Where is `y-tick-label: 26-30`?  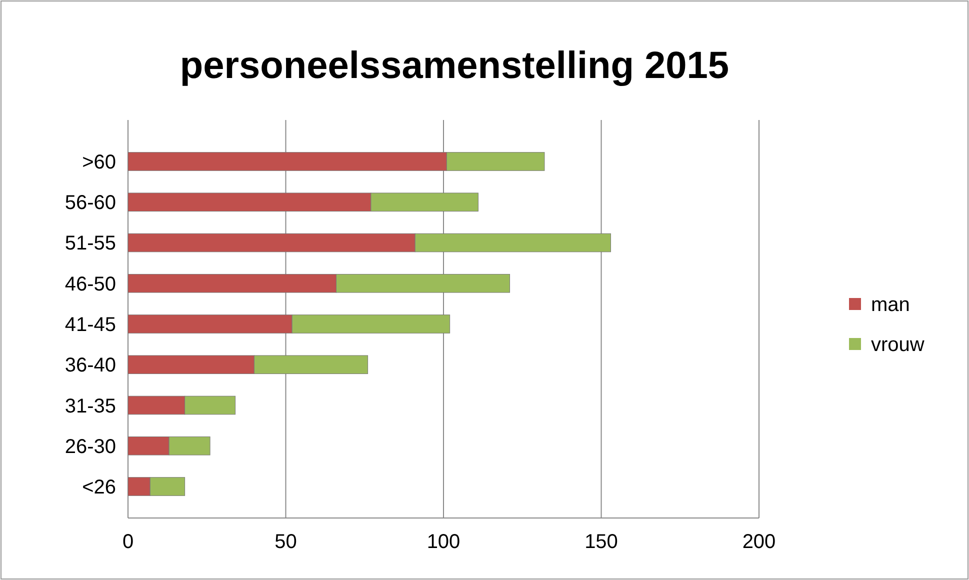 y-tick-label: 26-30 is located at coordinates (90, 447).